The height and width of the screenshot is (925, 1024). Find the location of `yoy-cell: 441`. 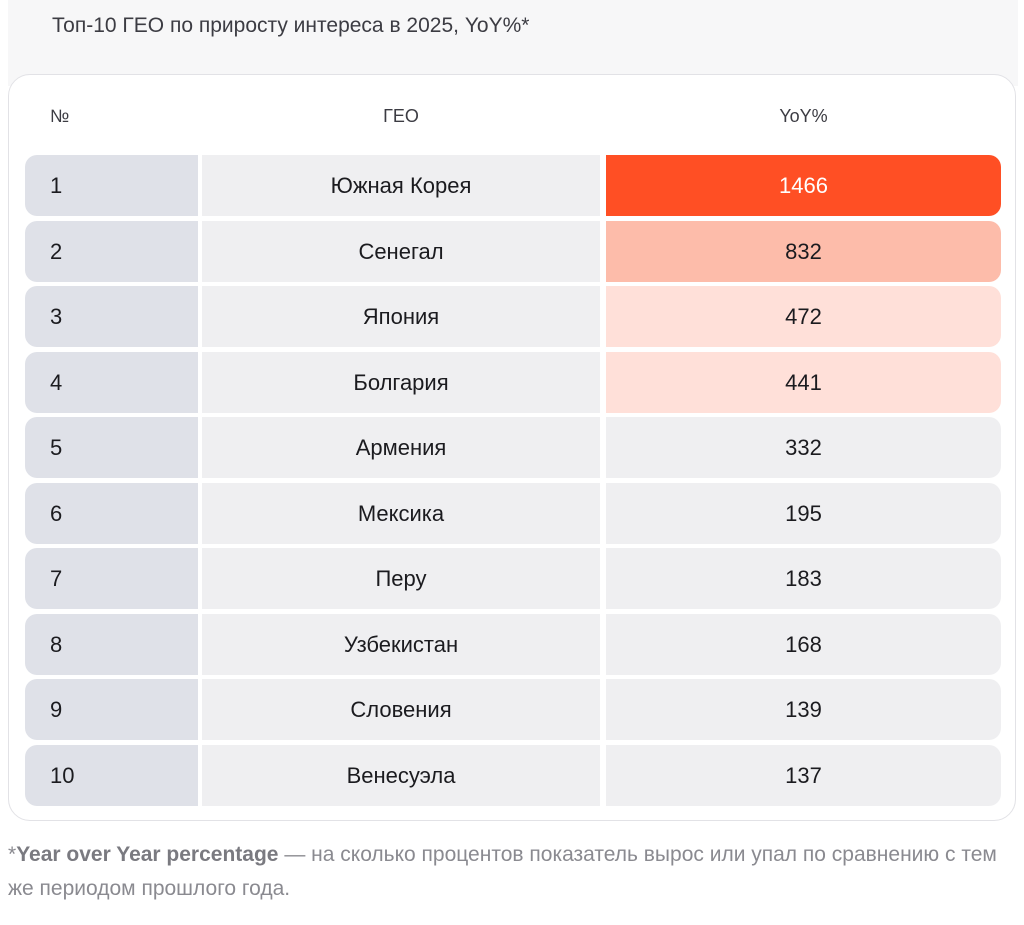

yoy-cell: 441 is located at coordinates (803, 382).